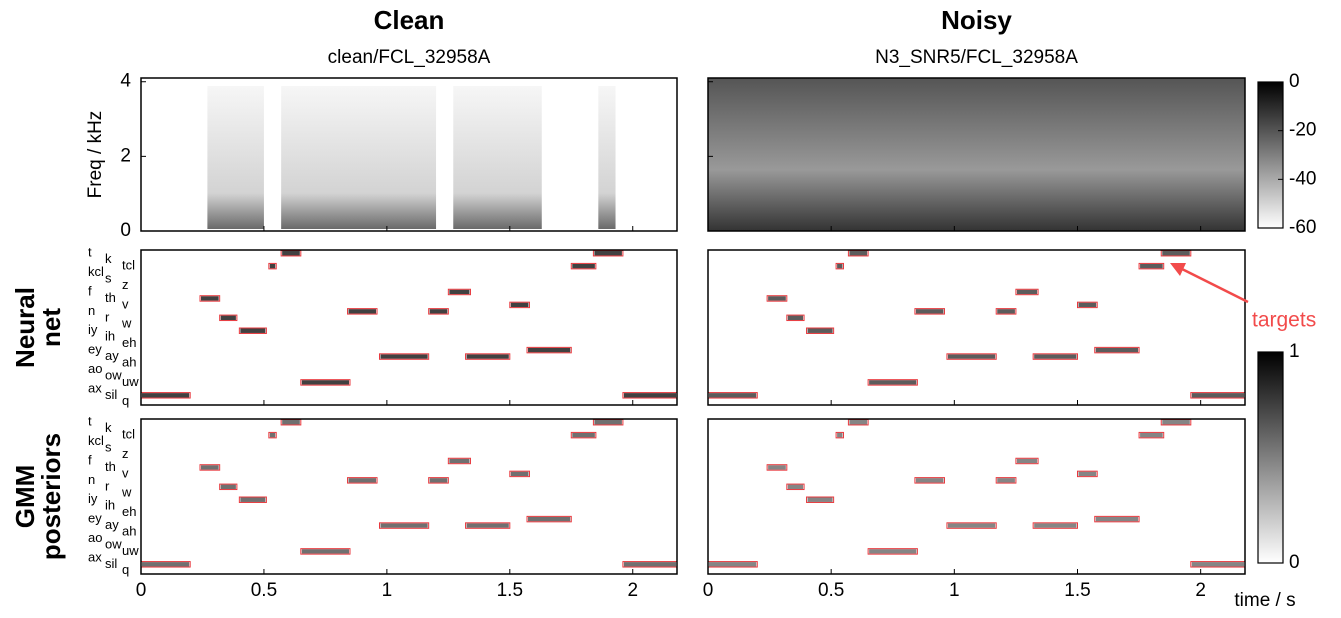 The image size is (1341, 618). Describe the element at coordinates (125, 230) in the screenshot. I see `y-tick-label: 0` at that location.